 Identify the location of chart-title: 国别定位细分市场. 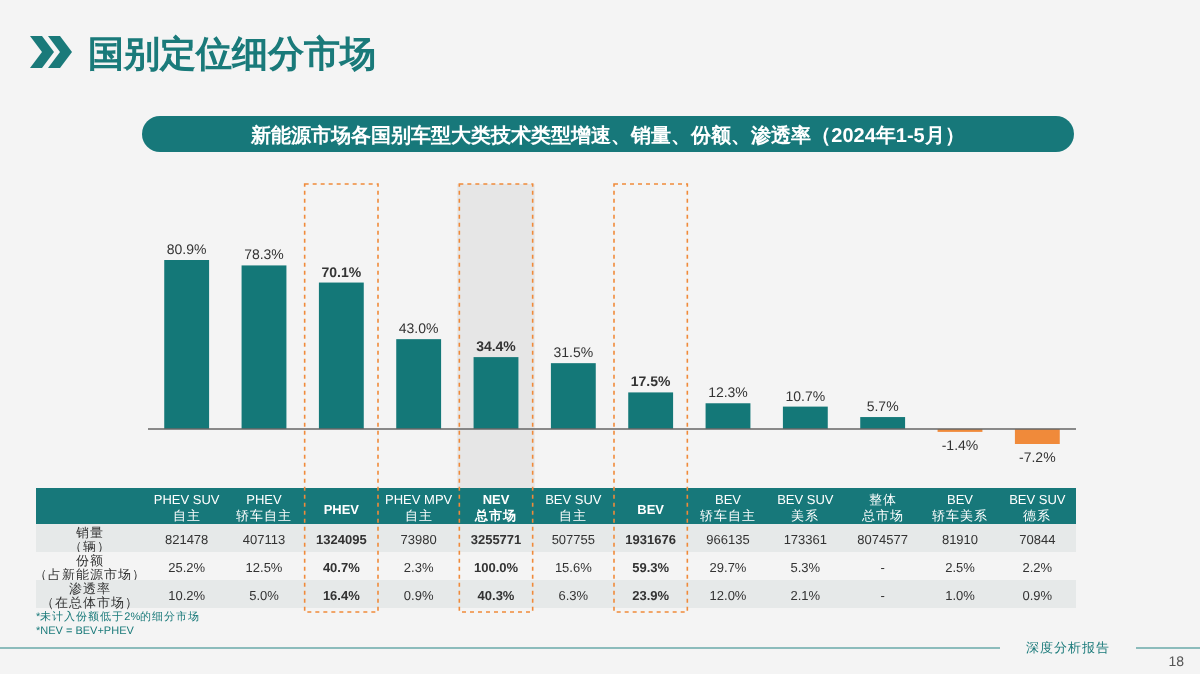
(232, 54).